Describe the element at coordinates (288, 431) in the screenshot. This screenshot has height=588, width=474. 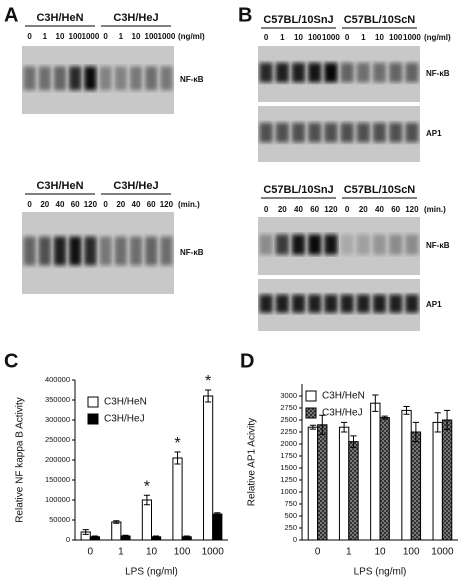
I see `y-tick-label: 2250` at that location.